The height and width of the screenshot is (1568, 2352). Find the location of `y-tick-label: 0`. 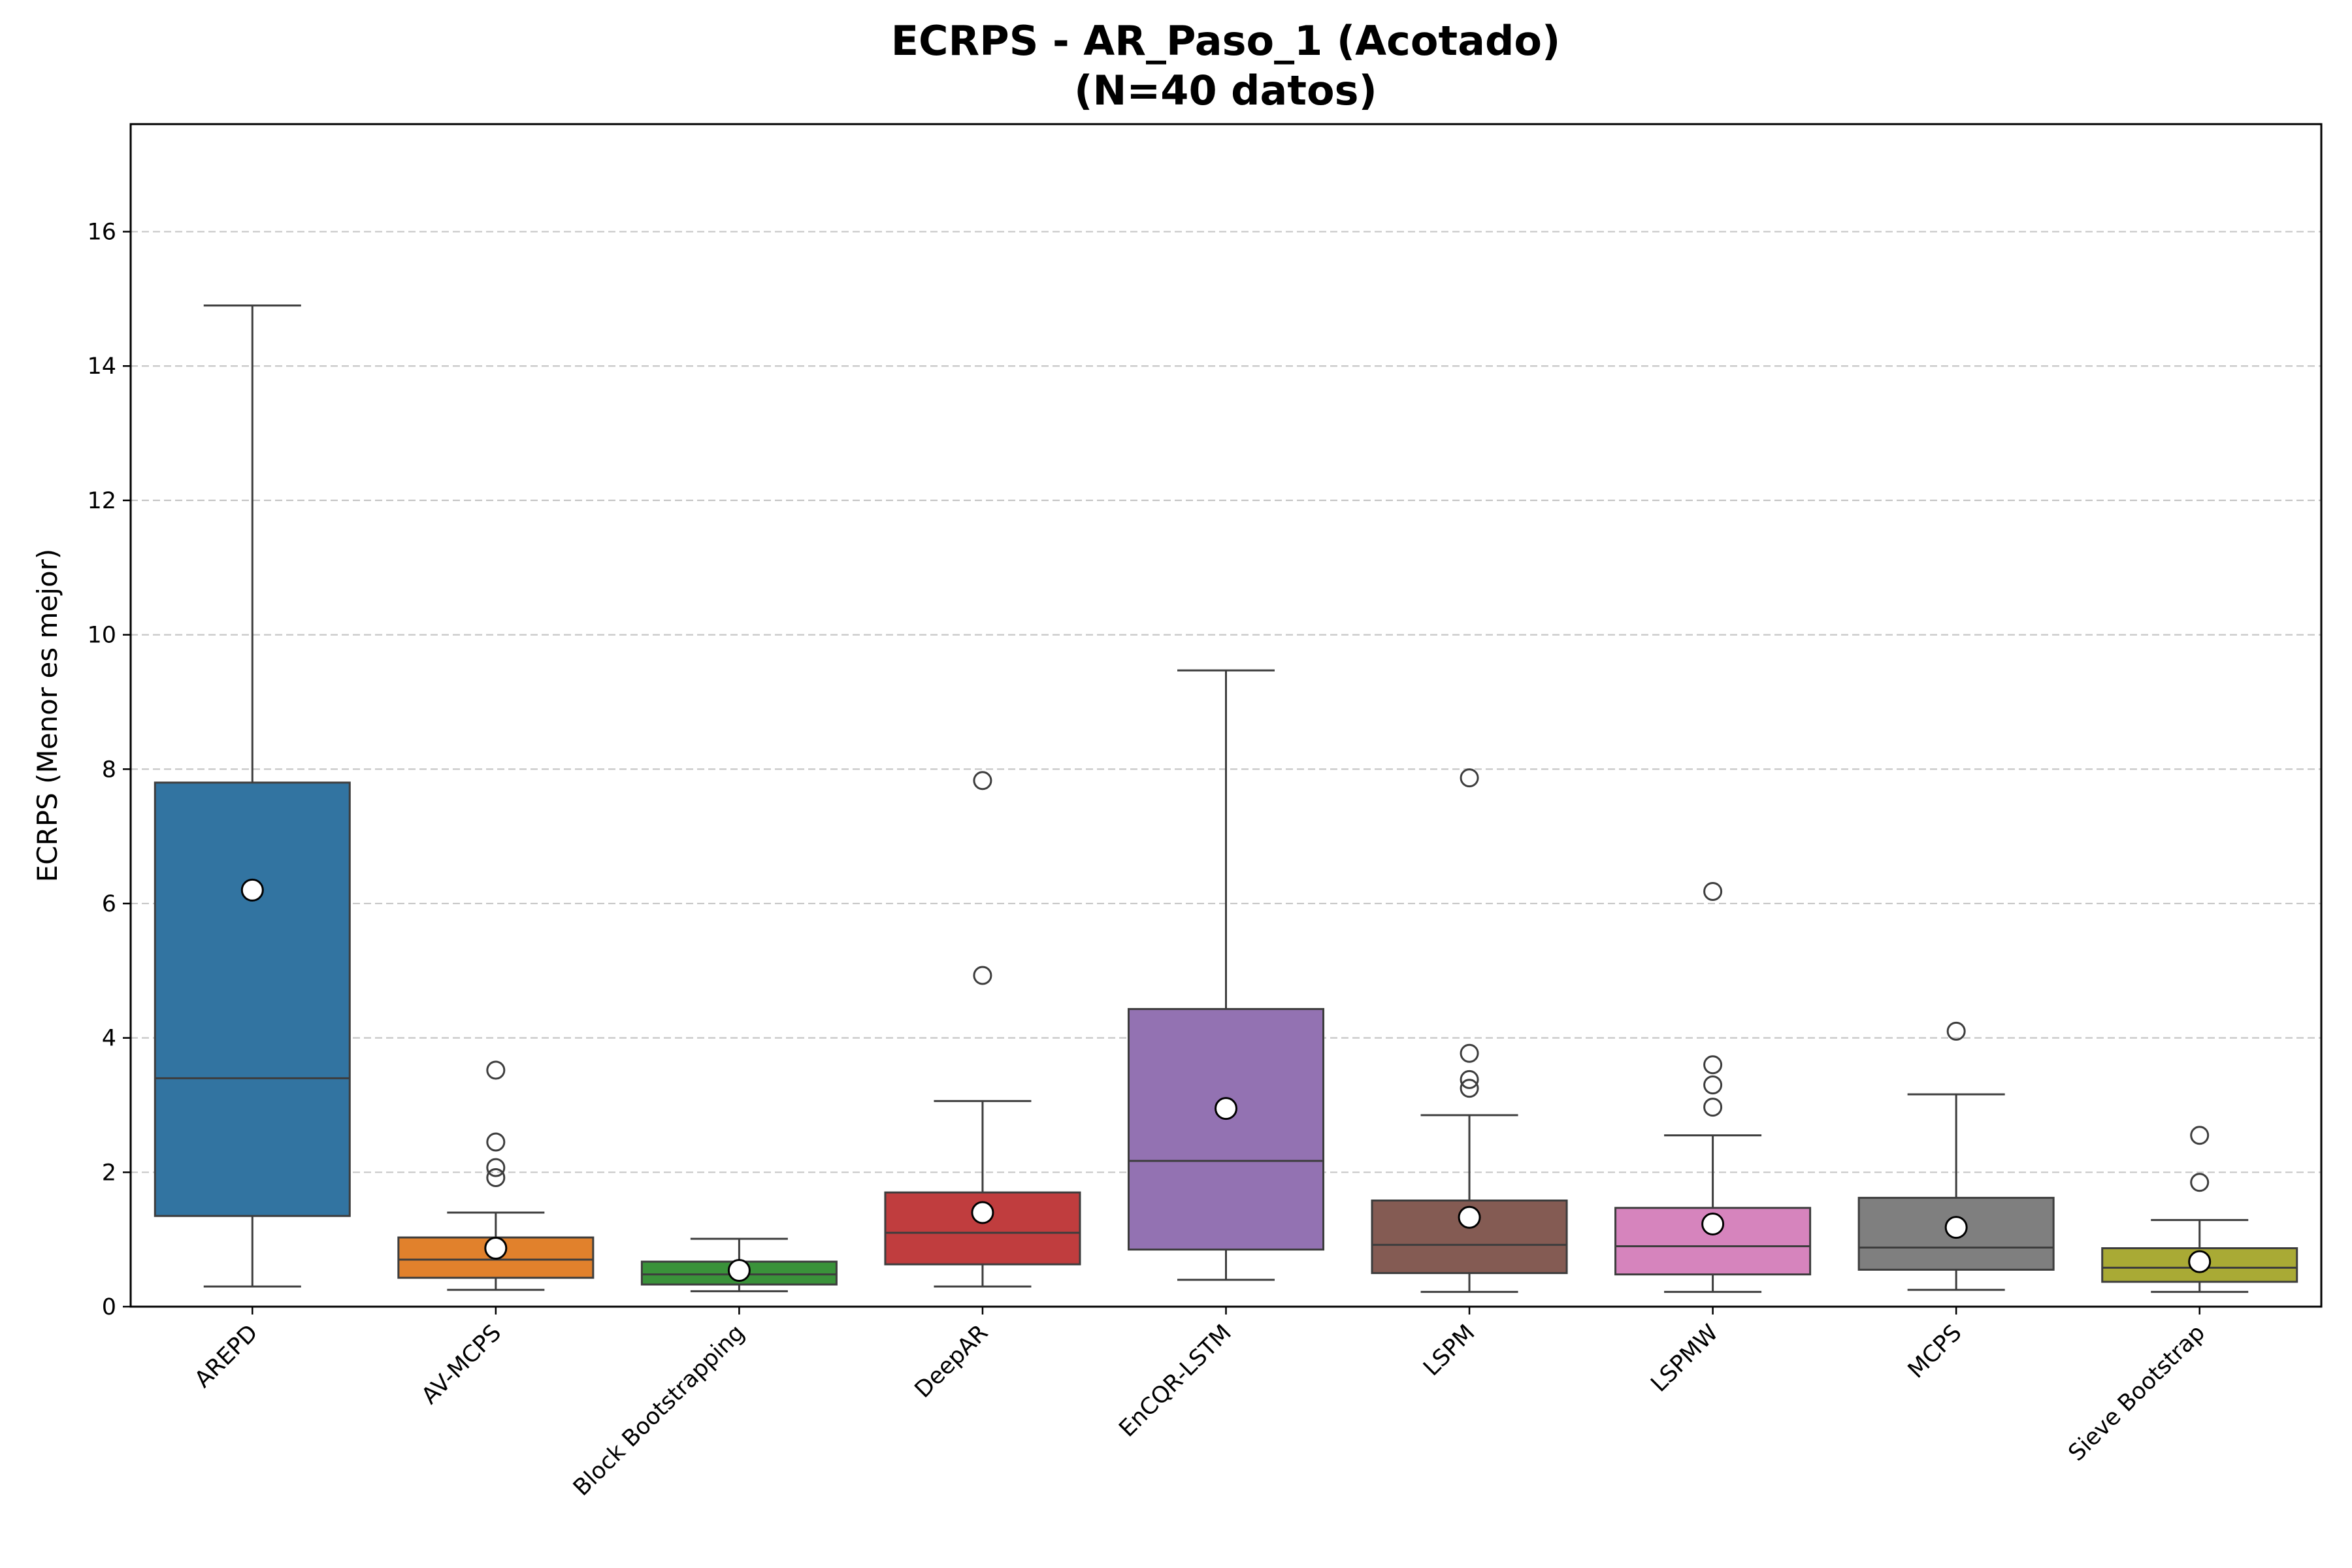

y-tick-label: 0 is located at coordinates (109, 1307).